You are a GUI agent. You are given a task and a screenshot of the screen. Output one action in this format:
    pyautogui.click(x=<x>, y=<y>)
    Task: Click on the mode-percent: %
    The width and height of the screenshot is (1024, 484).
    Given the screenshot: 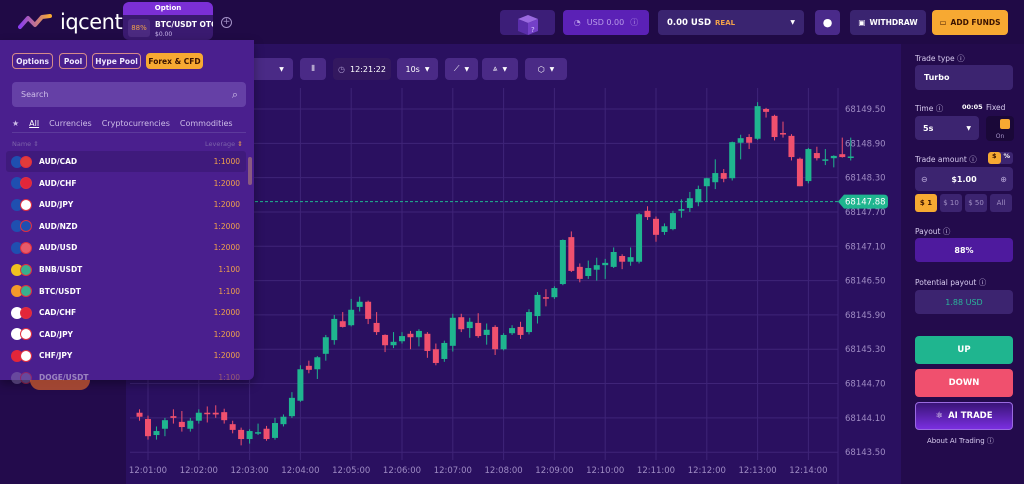 What is the action you would take?
    pyautogui.click(x=1006, y=156)
    